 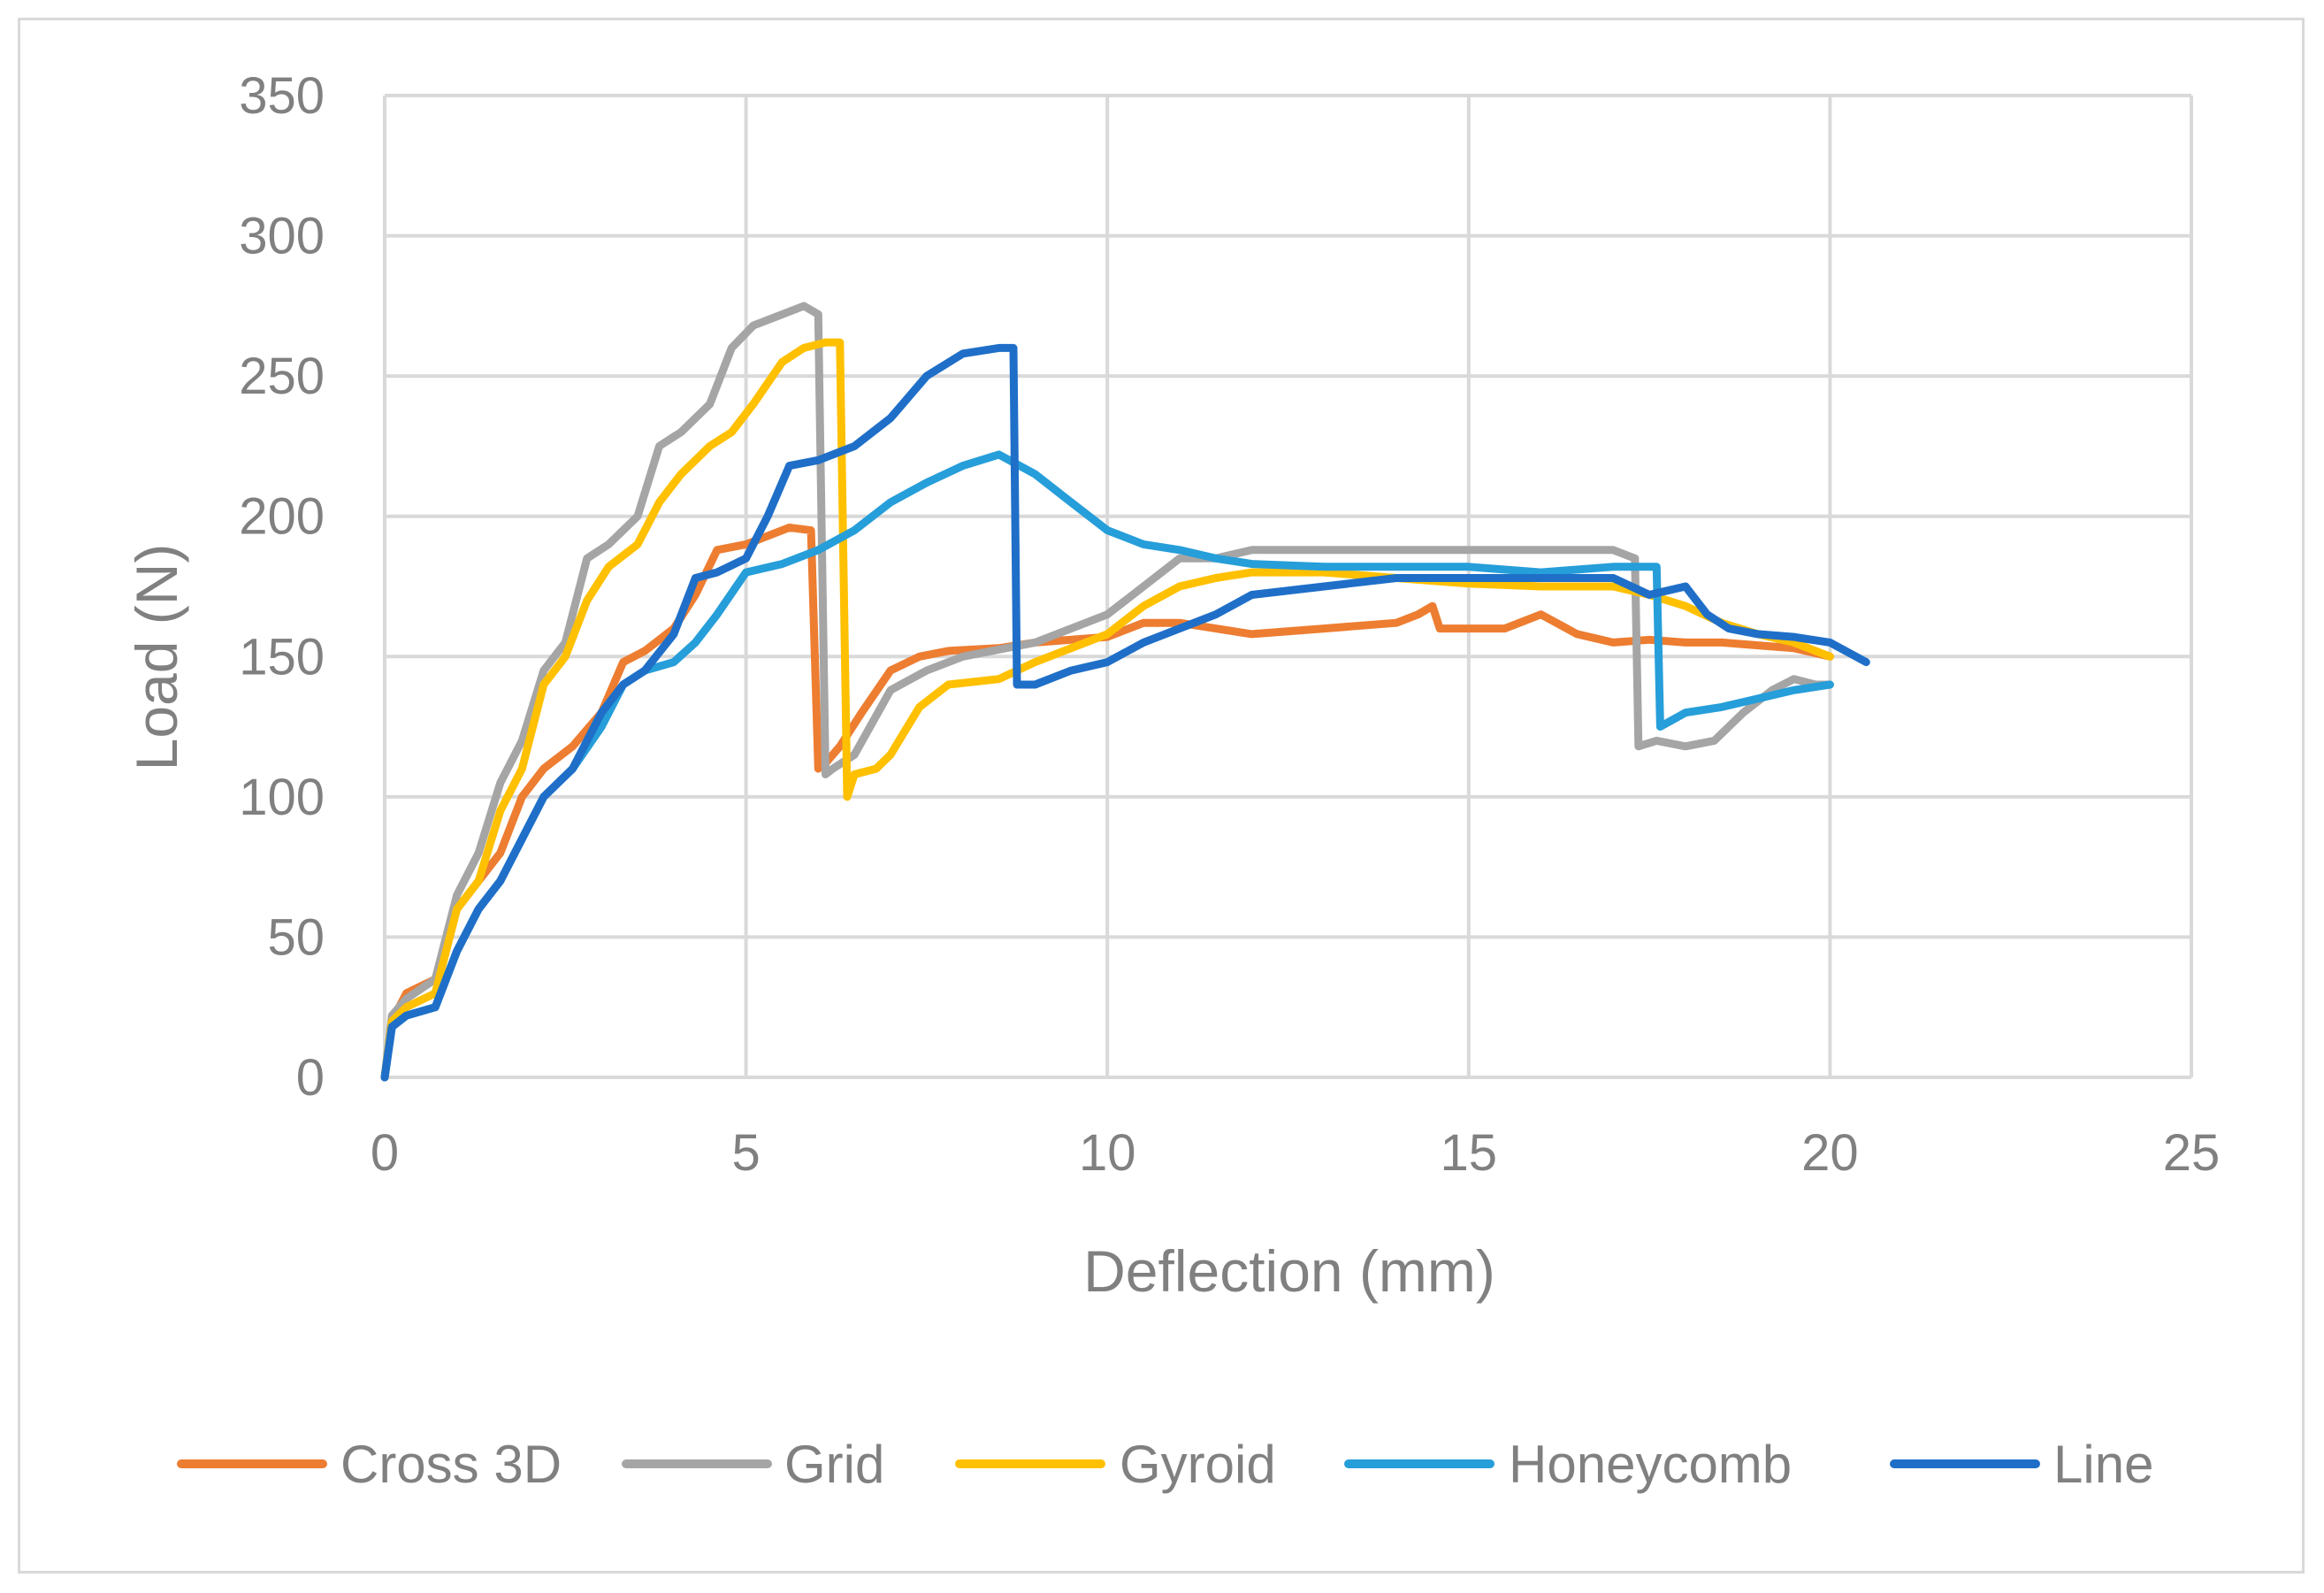 What do you see at coordinates (2103, 1464) in the screenshot?
I see `legend-label-line: Line` at bounding box center [2103, 1464].